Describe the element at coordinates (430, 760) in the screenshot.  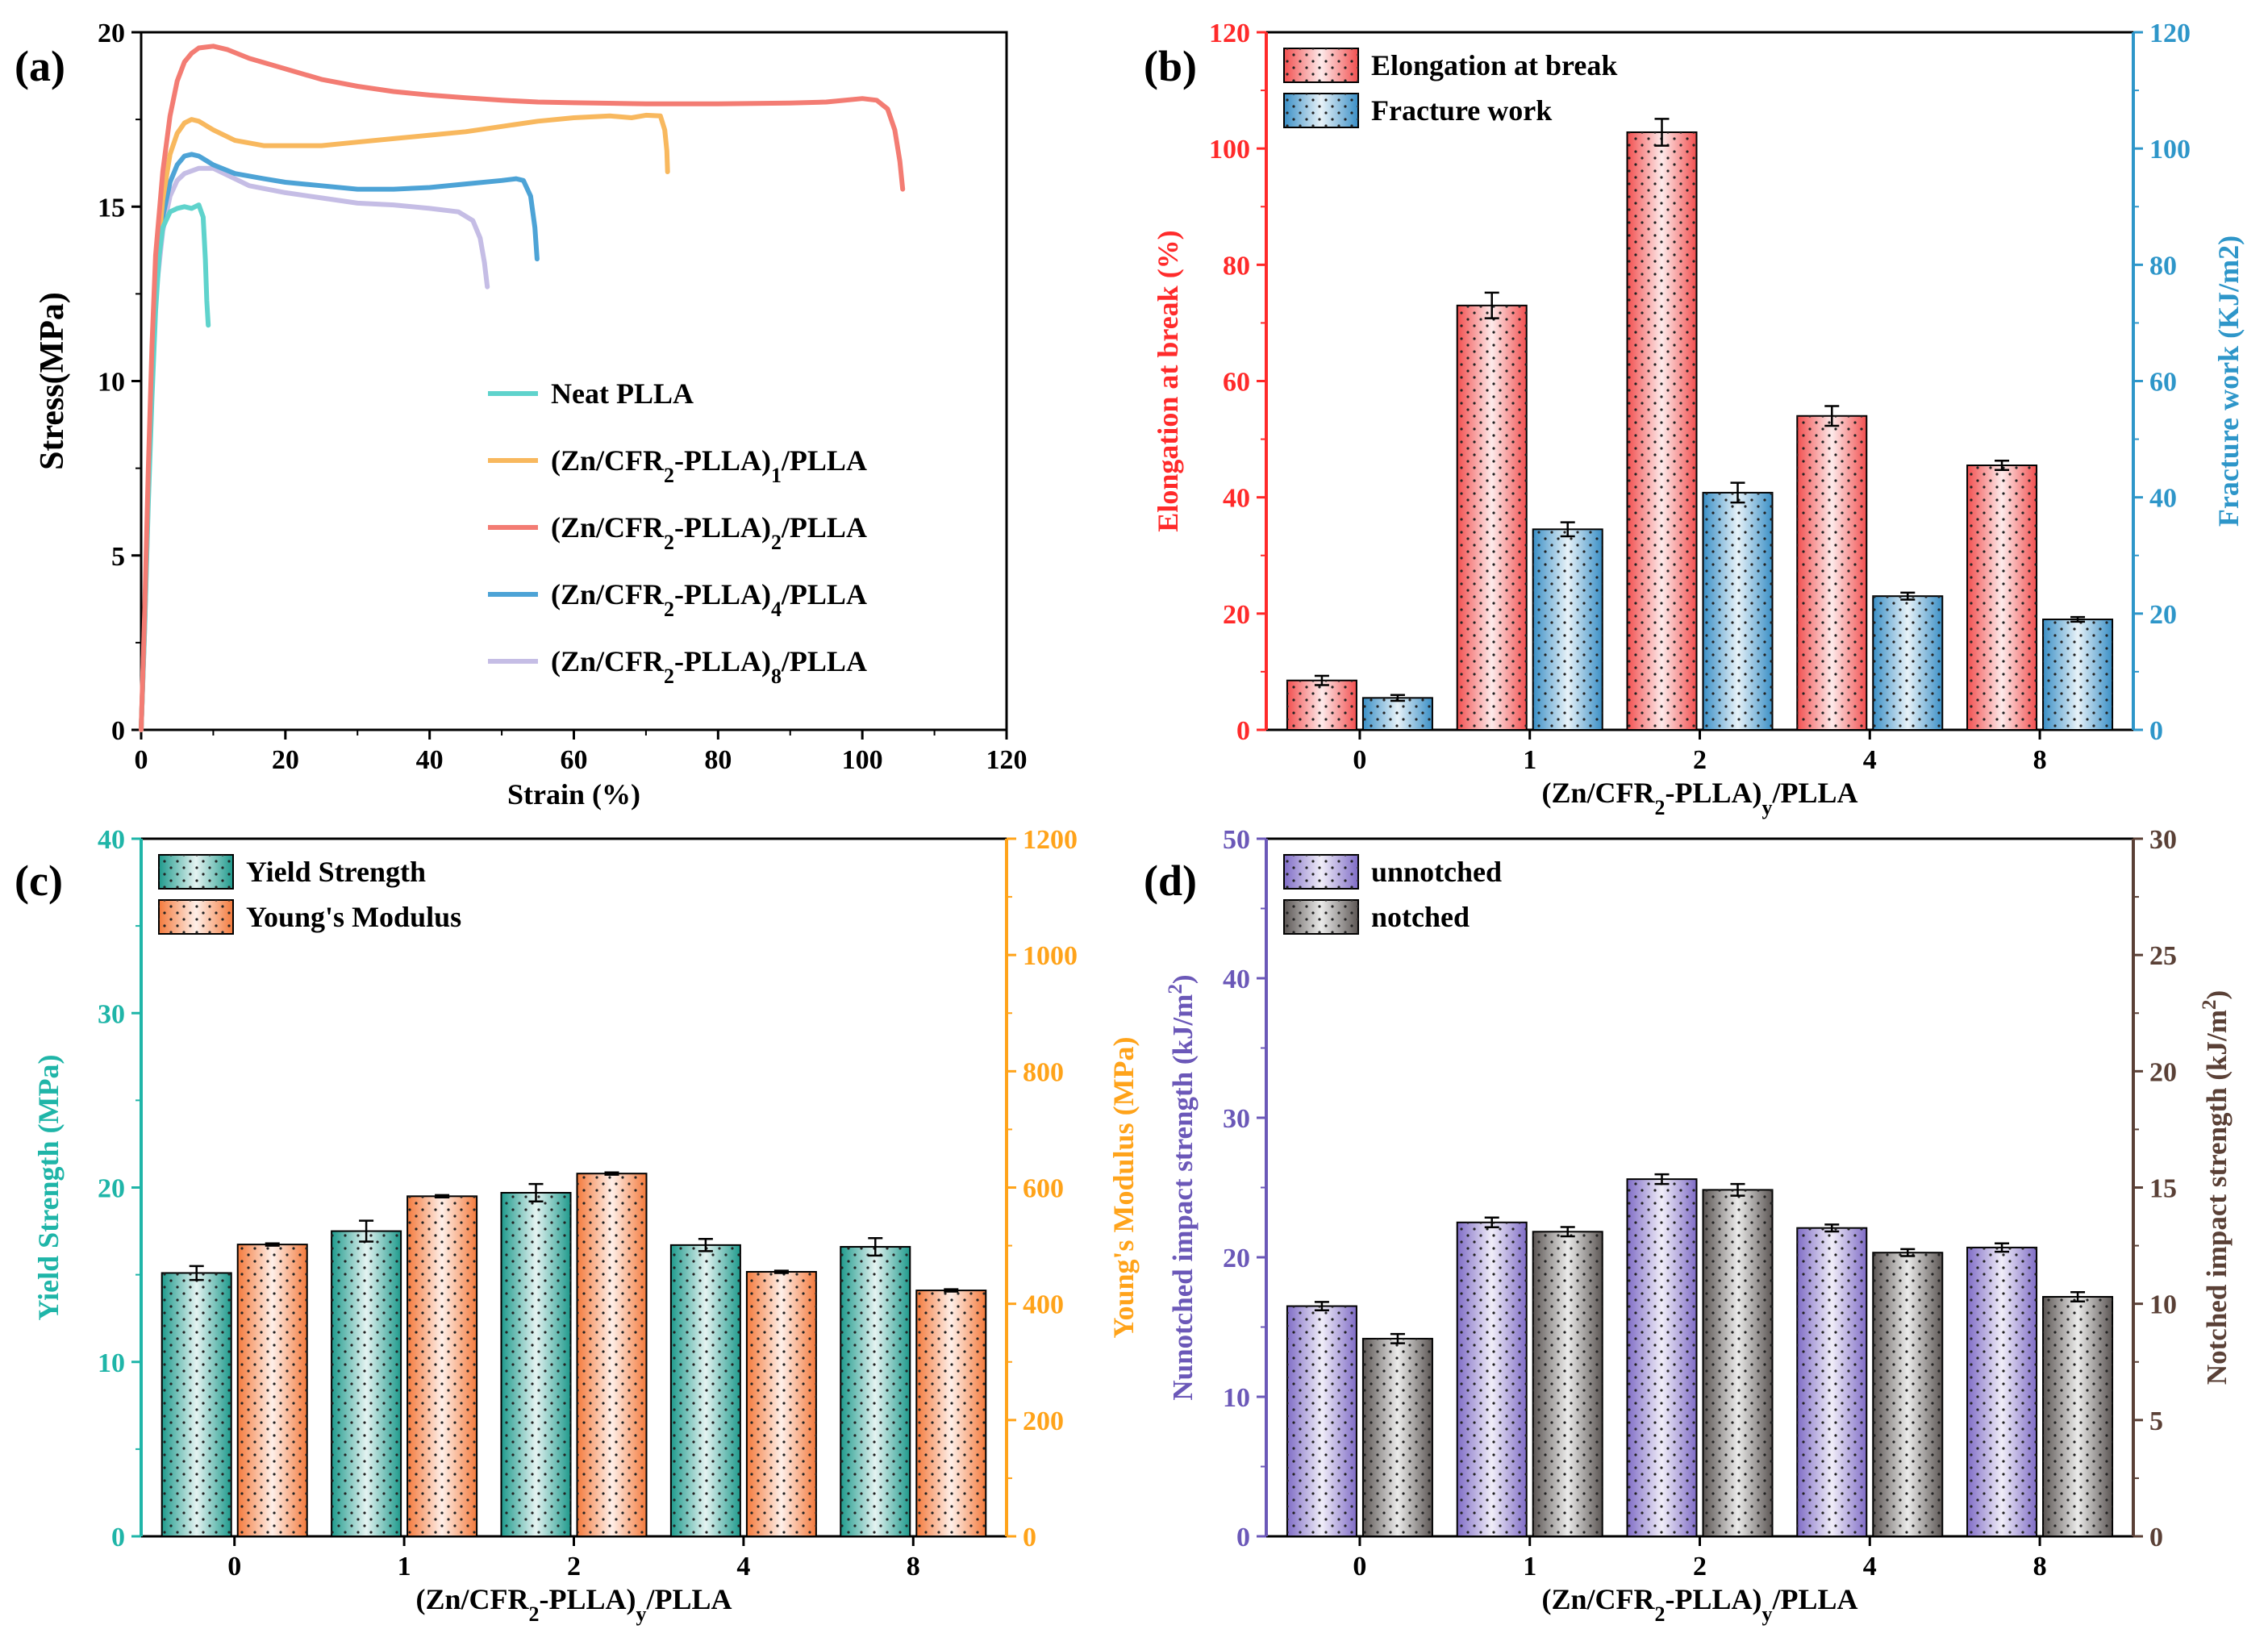
I see `x-tick-label: 40` at that location.